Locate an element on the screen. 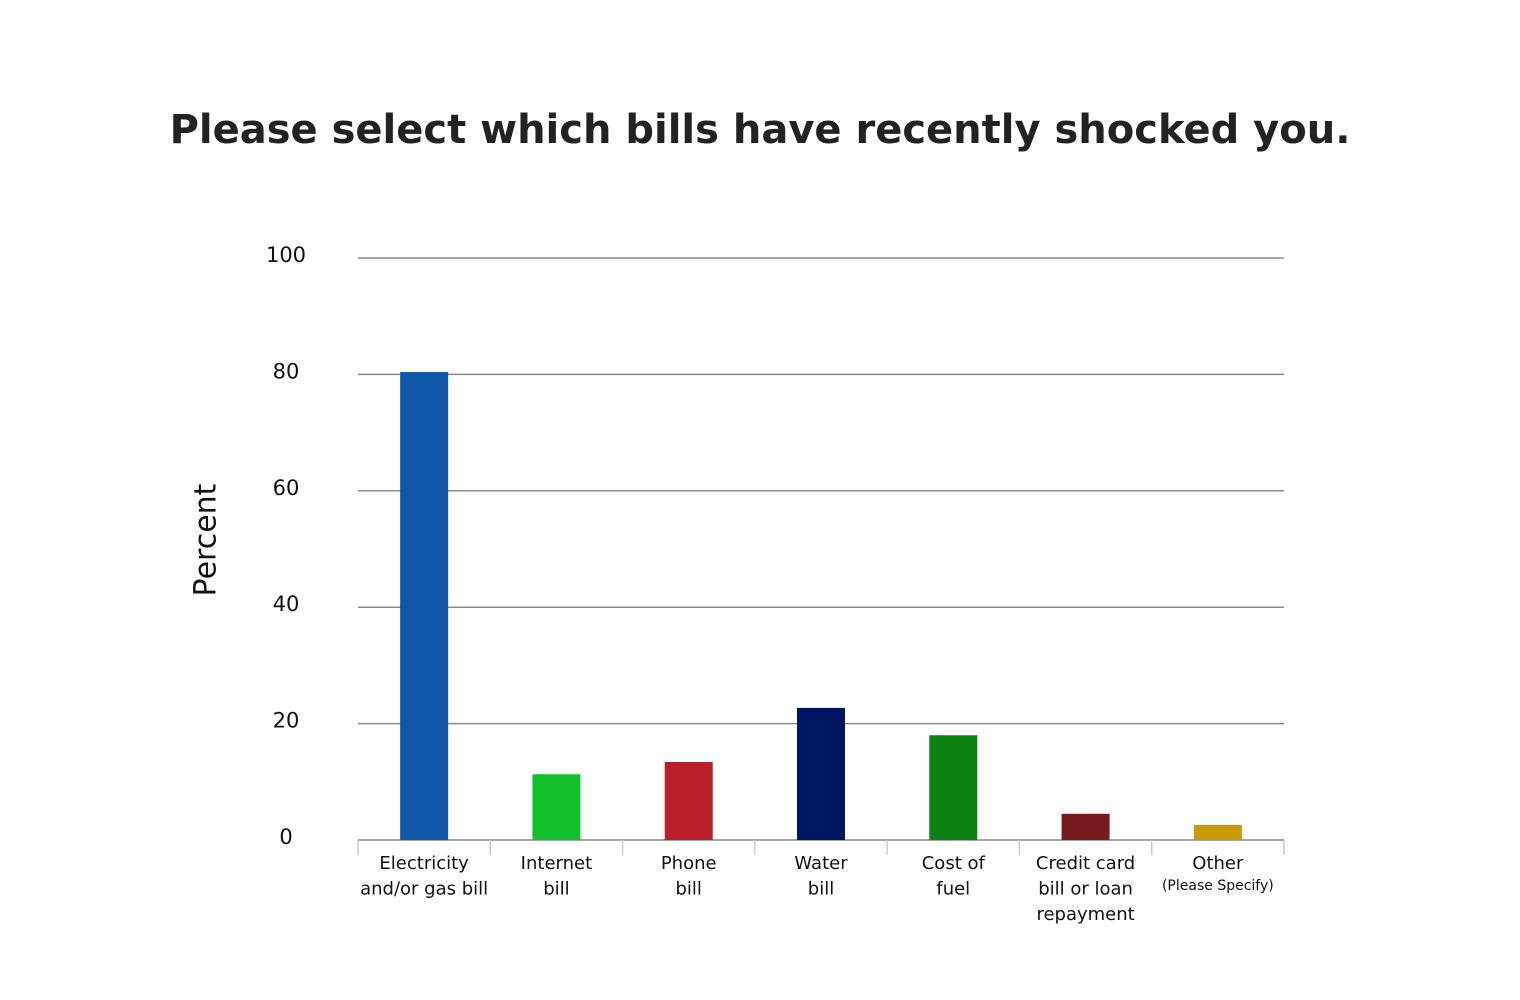 The width and height of the screenshot is (1520, 1000). x-tick-label: Phone is located at coordinates (689, 863).